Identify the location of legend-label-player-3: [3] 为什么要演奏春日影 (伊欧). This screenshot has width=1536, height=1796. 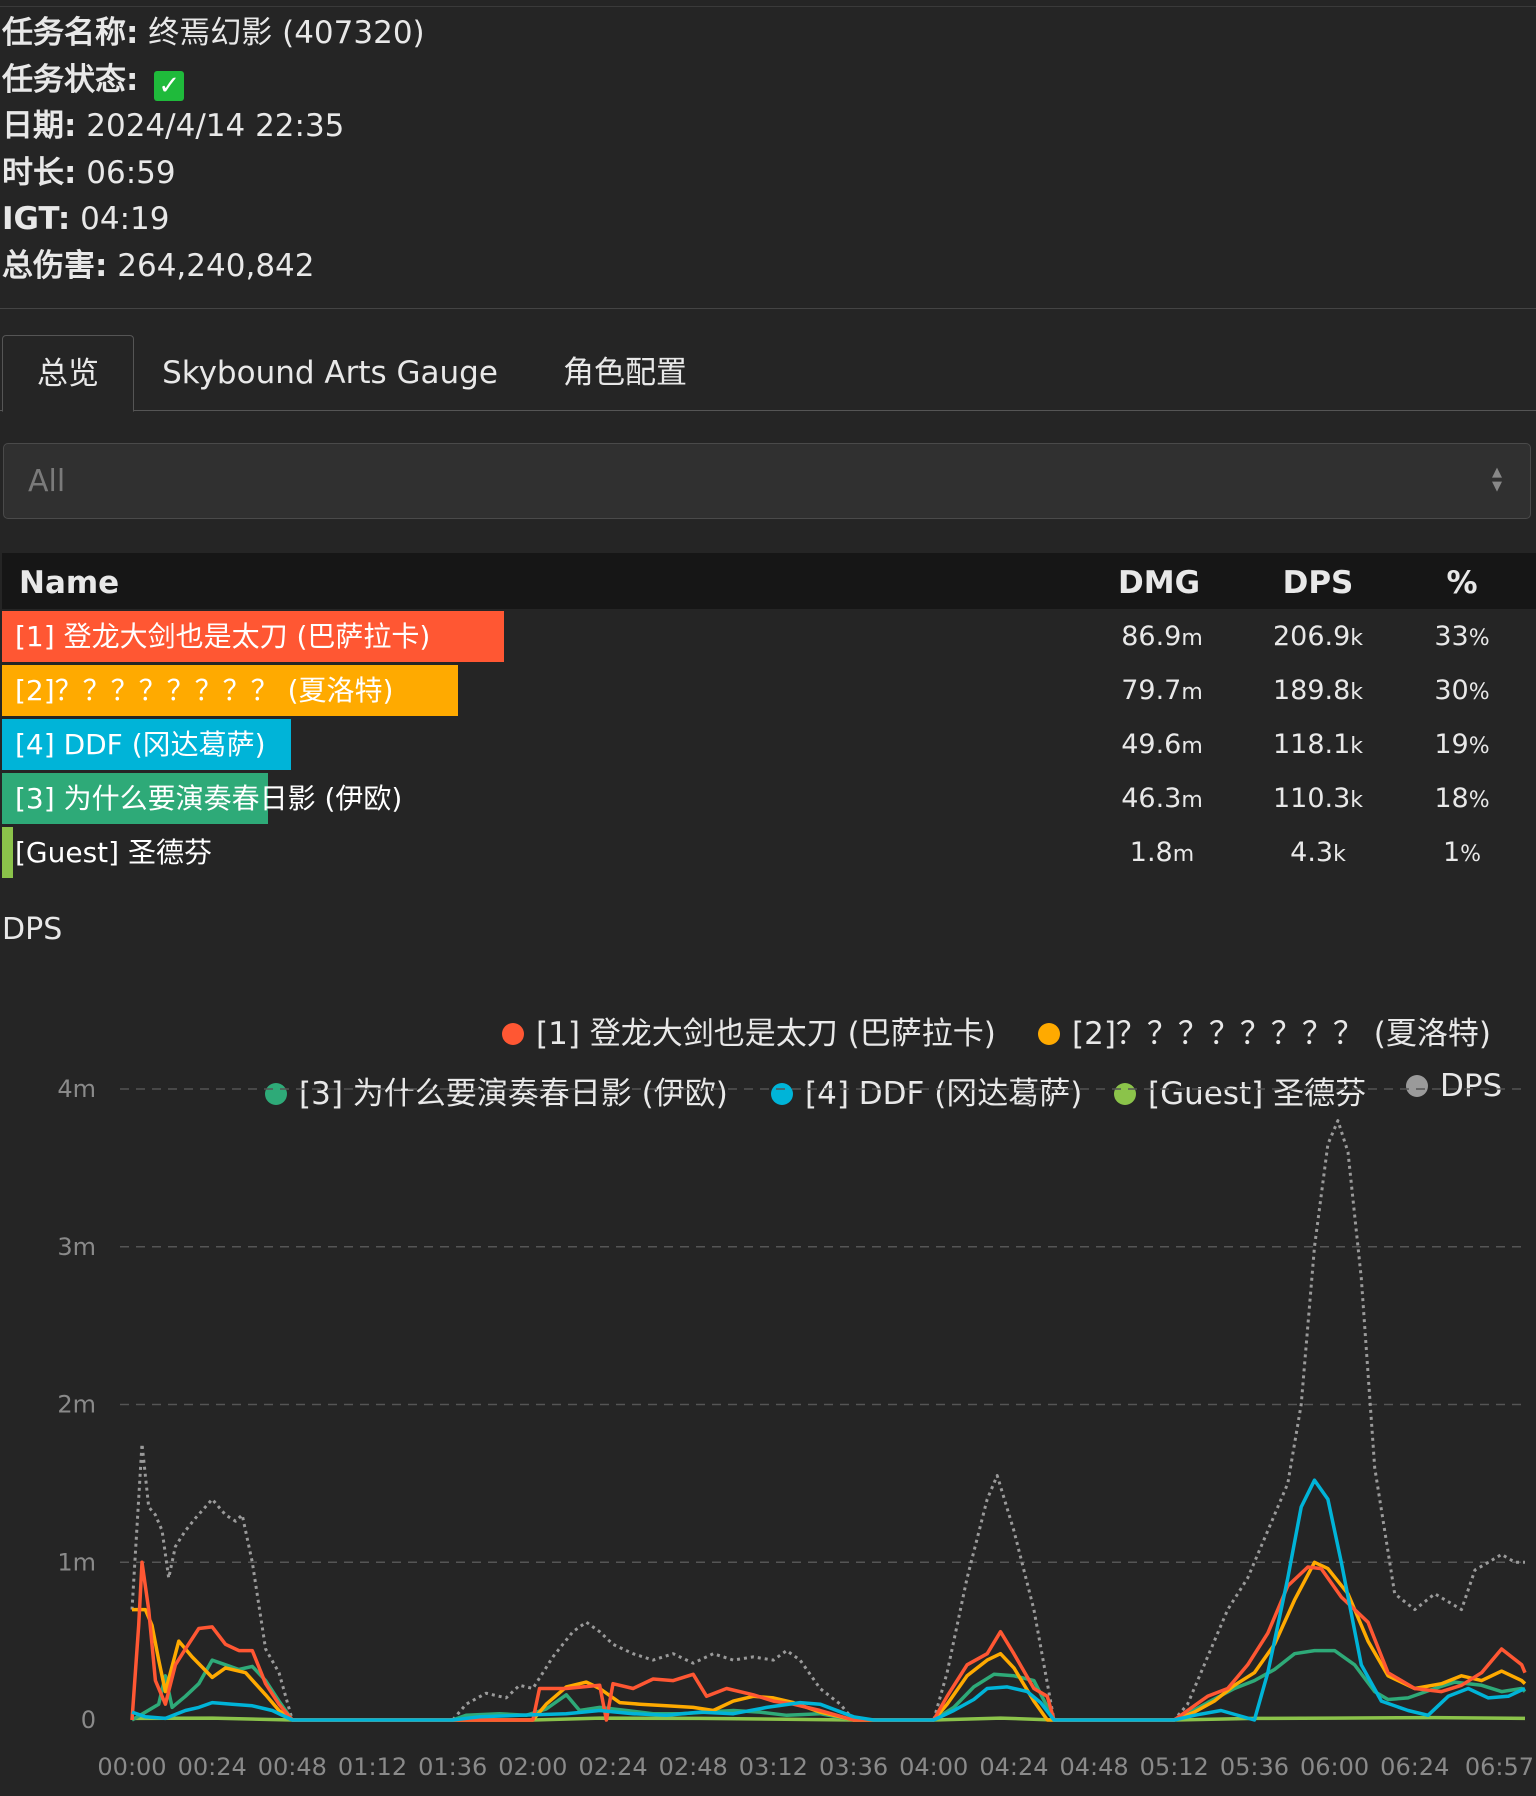
(513, 1094).